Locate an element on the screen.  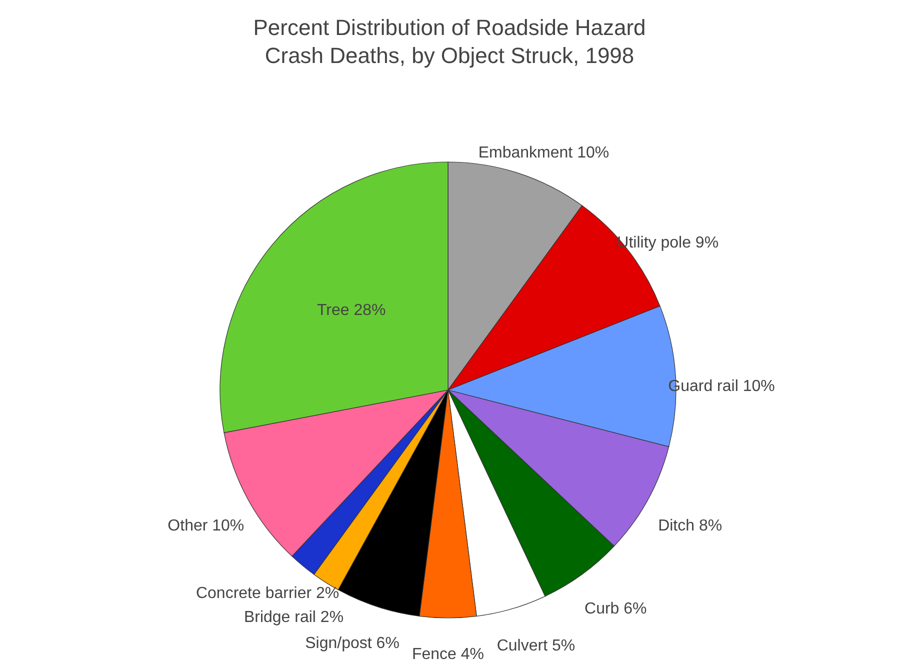
slice-label: Curb 6% is located at coordinates (615, 609).